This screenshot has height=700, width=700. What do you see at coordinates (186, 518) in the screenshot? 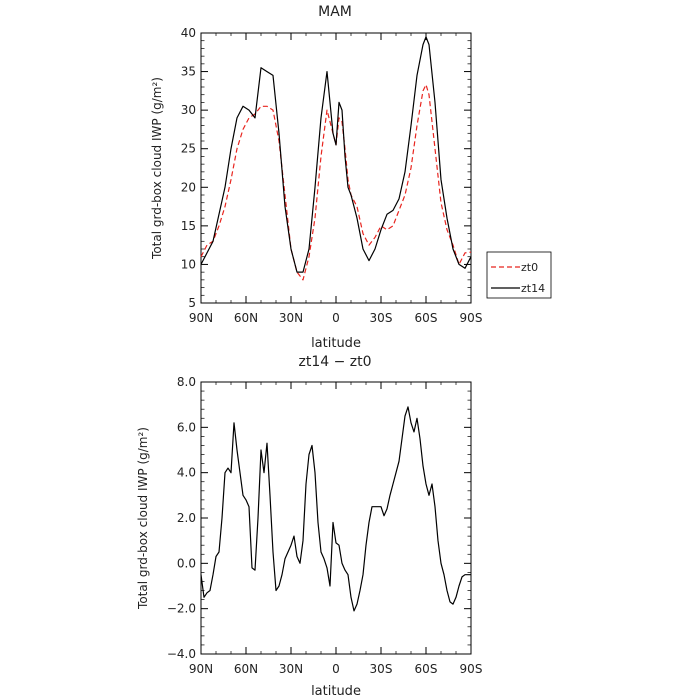
I see `y-tick-label: 2.0` at bounding box center [186, 518].